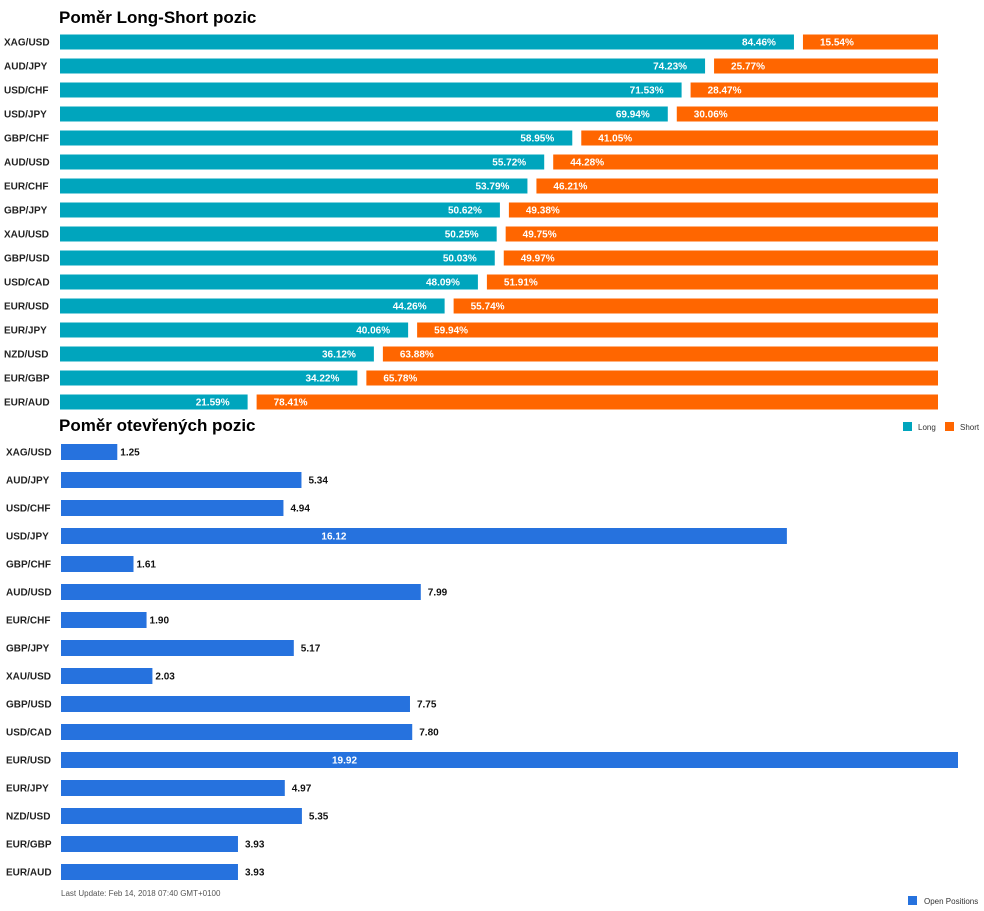  What do you see at coordinates (538, 259) in the screenshot?
I see `short-value-label-gbp-usd: 49.97%` at bounding box center [538, 259].